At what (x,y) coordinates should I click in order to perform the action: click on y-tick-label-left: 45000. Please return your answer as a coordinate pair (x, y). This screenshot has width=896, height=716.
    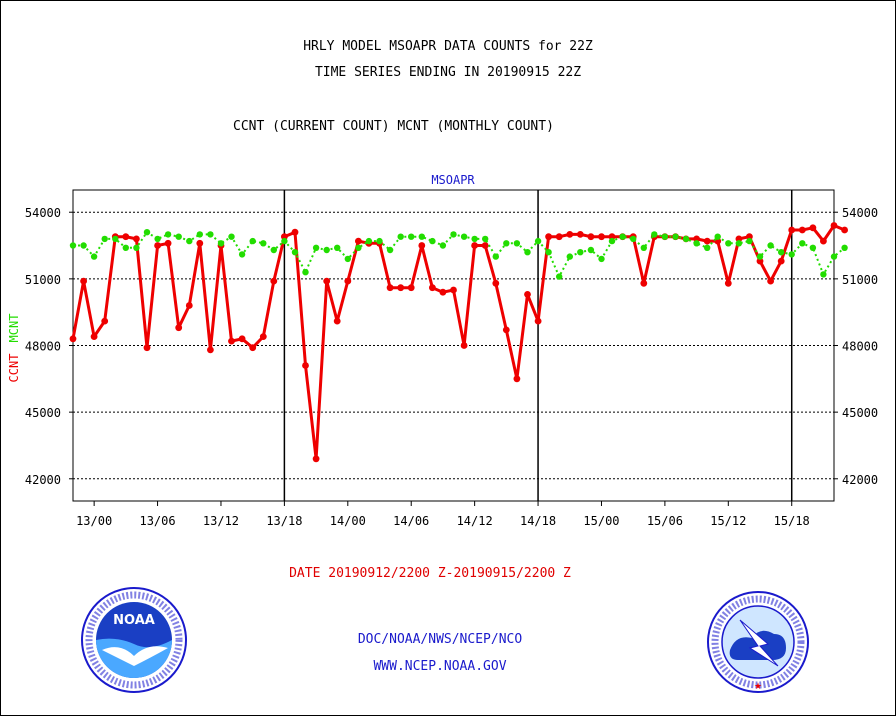
    Looking at the image, I should click on (43, 413).